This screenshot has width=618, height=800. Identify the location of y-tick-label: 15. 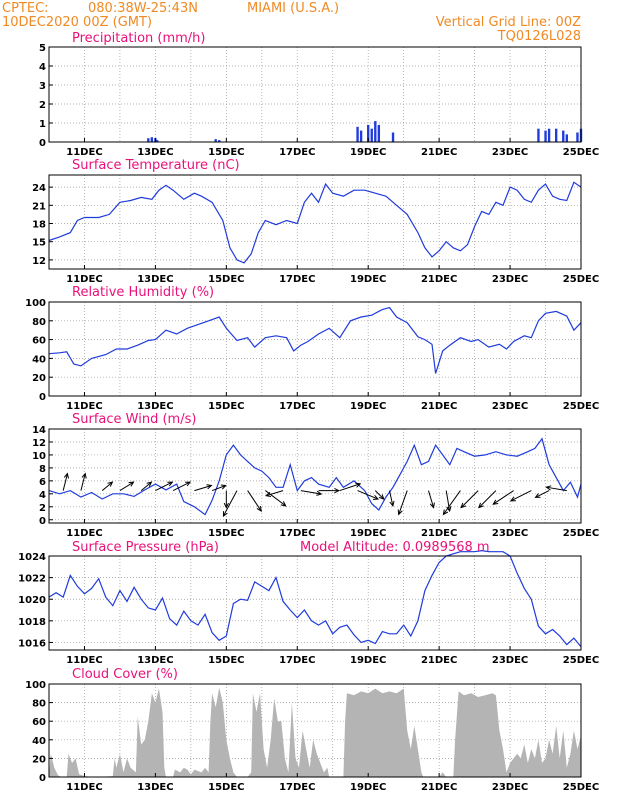
(39, 243).